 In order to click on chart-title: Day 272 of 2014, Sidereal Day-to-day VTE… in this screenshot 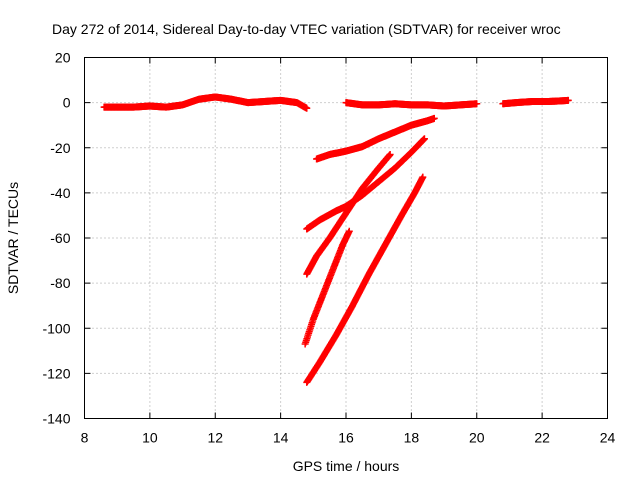, I will do `click(306, 29)`.